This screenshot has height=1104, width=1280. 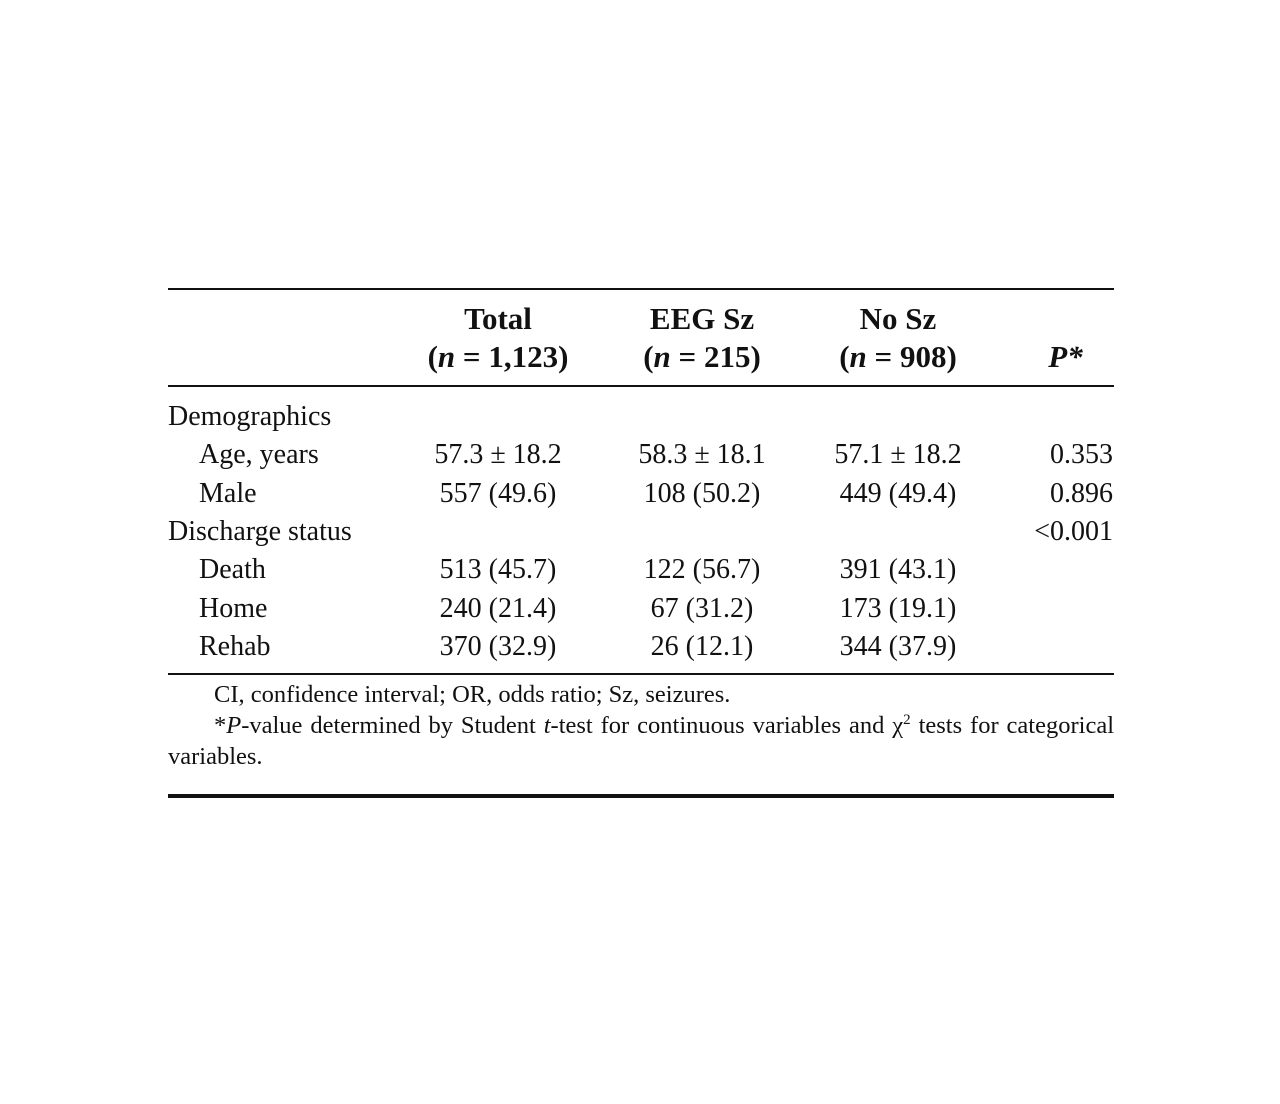 What do you see at coordinates (702, 454) in the screenshot?
I see `cell-eeg-sz: 58.3 ± 18.1` at bounding box center [702, 454].